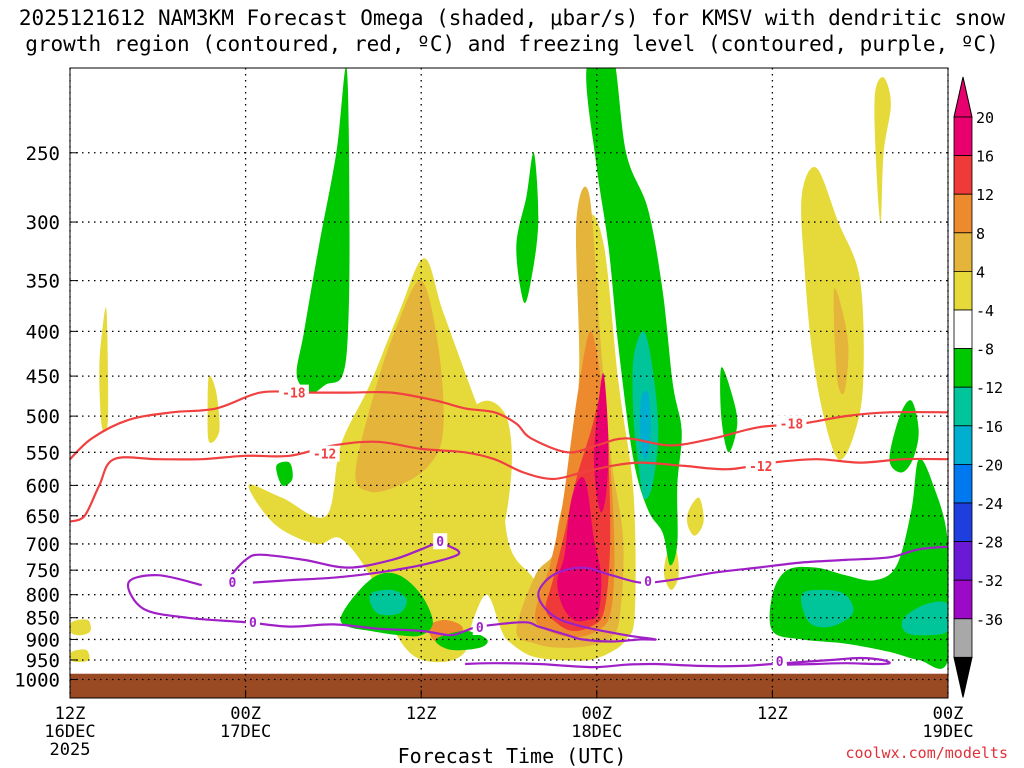 The height and width of the screenshot is (768, 1024). Describe the element at coordinates (43, 596) in the screenshot. I see `y-tick-label: 800` at that location.